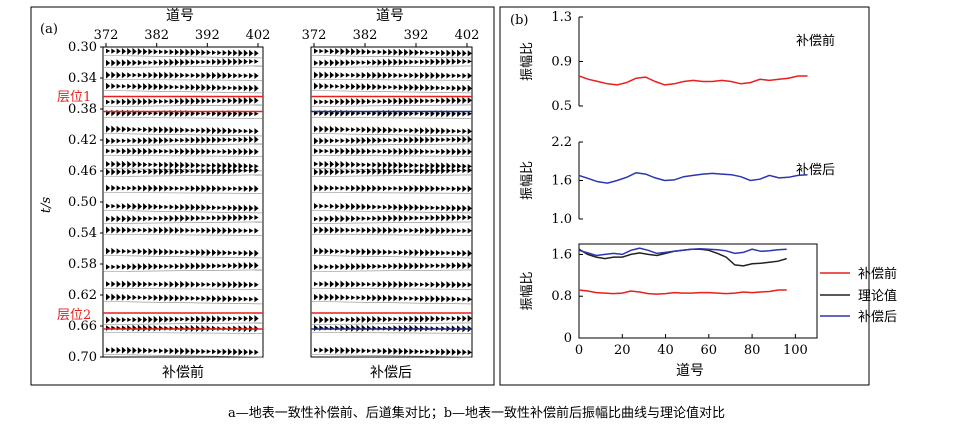 The height and width of the screenshot is (429, 953). Describe the element at coordinates (709, 350) in the screenshot. I see `x-tick-label: 60` at that location.